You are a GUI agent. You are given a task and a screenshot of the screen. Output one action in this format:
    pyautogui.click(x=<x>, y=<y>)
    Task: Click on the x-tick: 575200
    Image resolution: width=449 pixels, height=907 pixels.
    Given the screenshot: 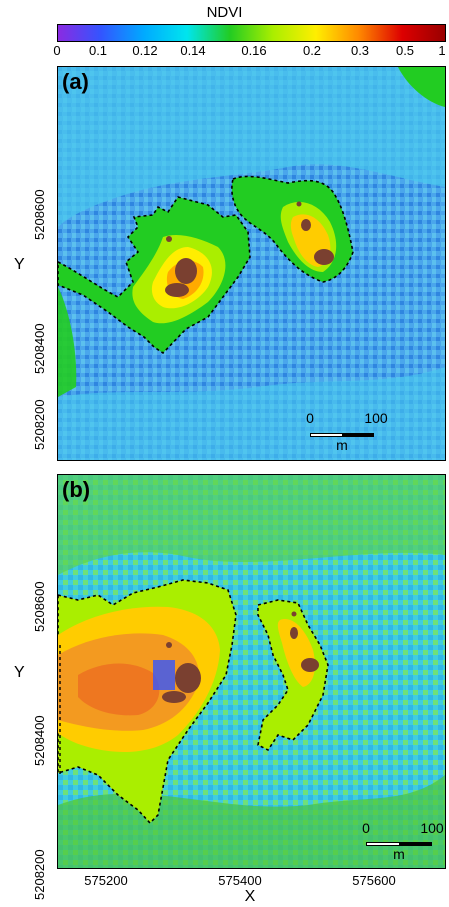 What is the action you would take?
    pyautogui.click(x=106, y=880)
    